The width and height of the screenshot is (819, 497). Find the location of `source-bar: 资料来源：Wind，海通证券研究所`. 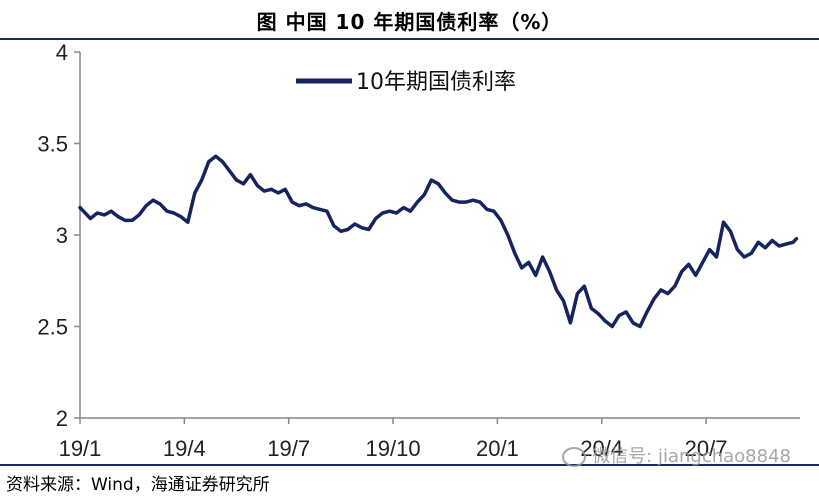

source-bar: 资料来源：Wind，海通证券研究所 is located at coordinates (409, 480).